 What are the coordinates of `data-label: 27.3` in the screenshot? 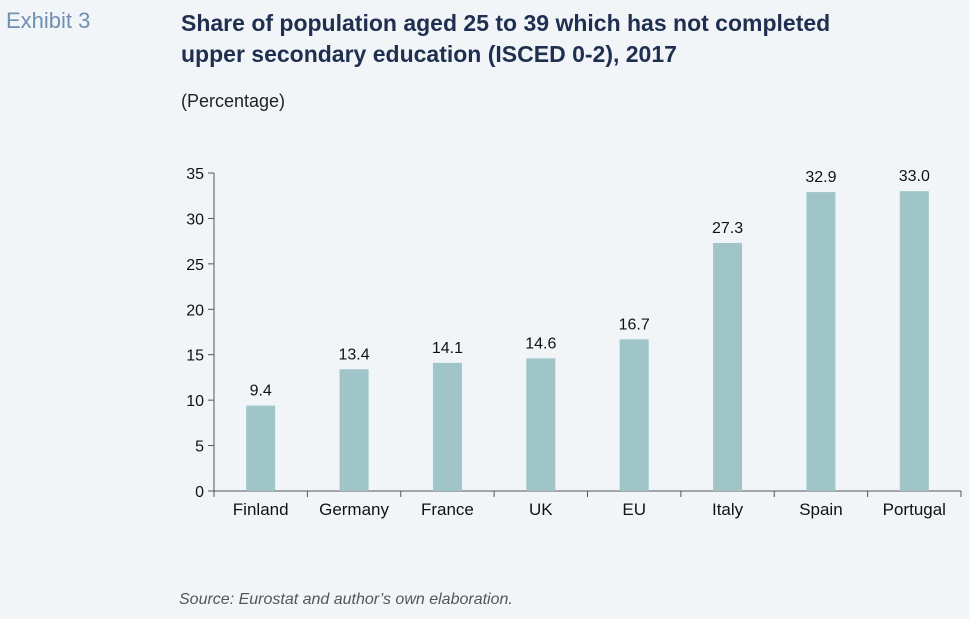 It's located at (727, 228).